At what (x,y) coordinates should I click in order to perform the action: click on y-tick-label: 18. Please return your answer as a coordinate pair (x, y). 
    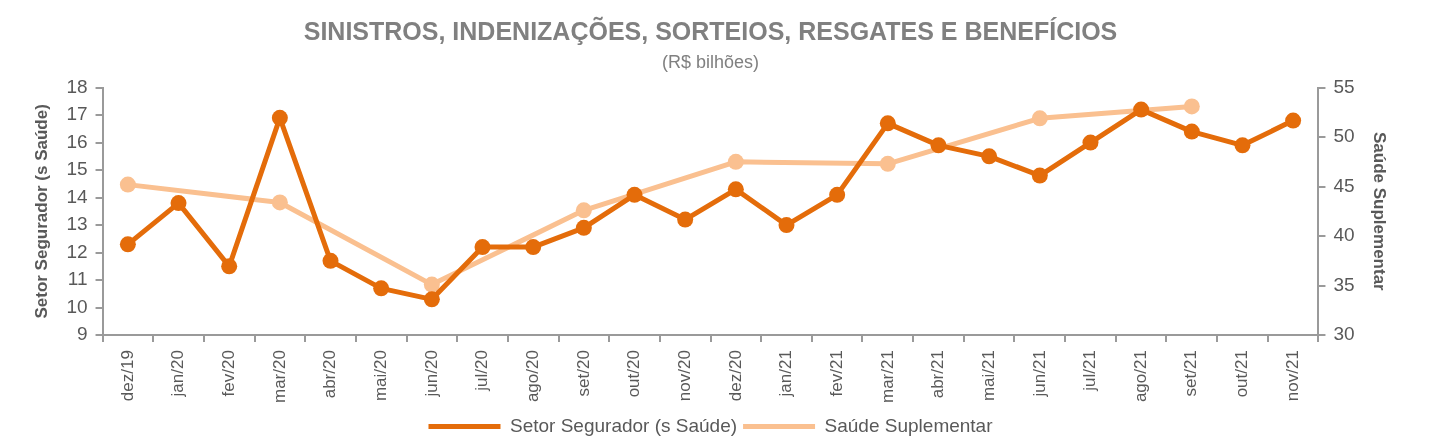
    Looking at the image, I should click on (77, 86).